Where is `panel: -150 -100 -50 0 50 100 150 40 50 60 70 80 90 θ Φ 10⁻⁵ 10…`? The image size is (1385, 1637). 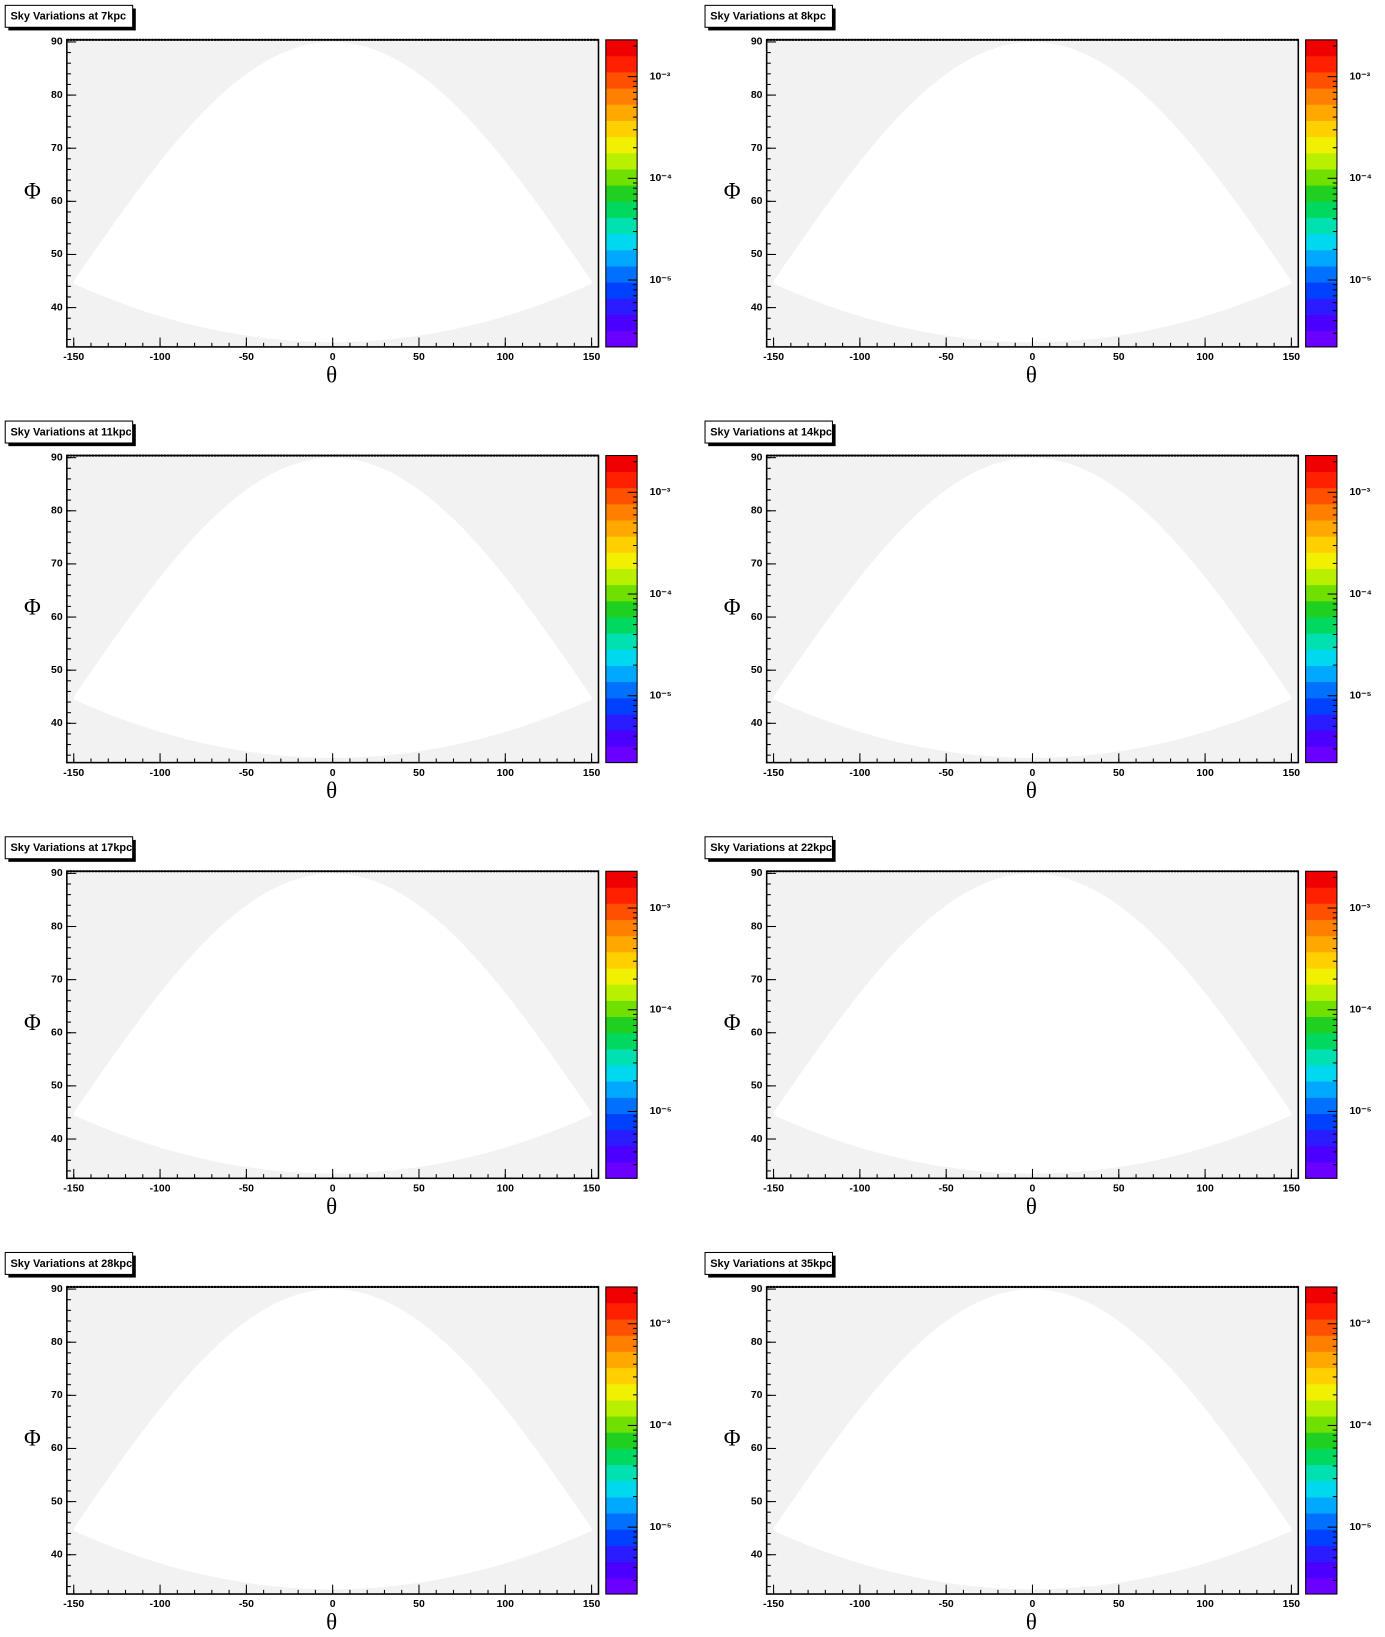 panel: -150 -100 -50 0 50 100 150 40 50 60 70 80 90 θ Φ 10⁻⁵ 10… is located at coordinates (338, 1443).